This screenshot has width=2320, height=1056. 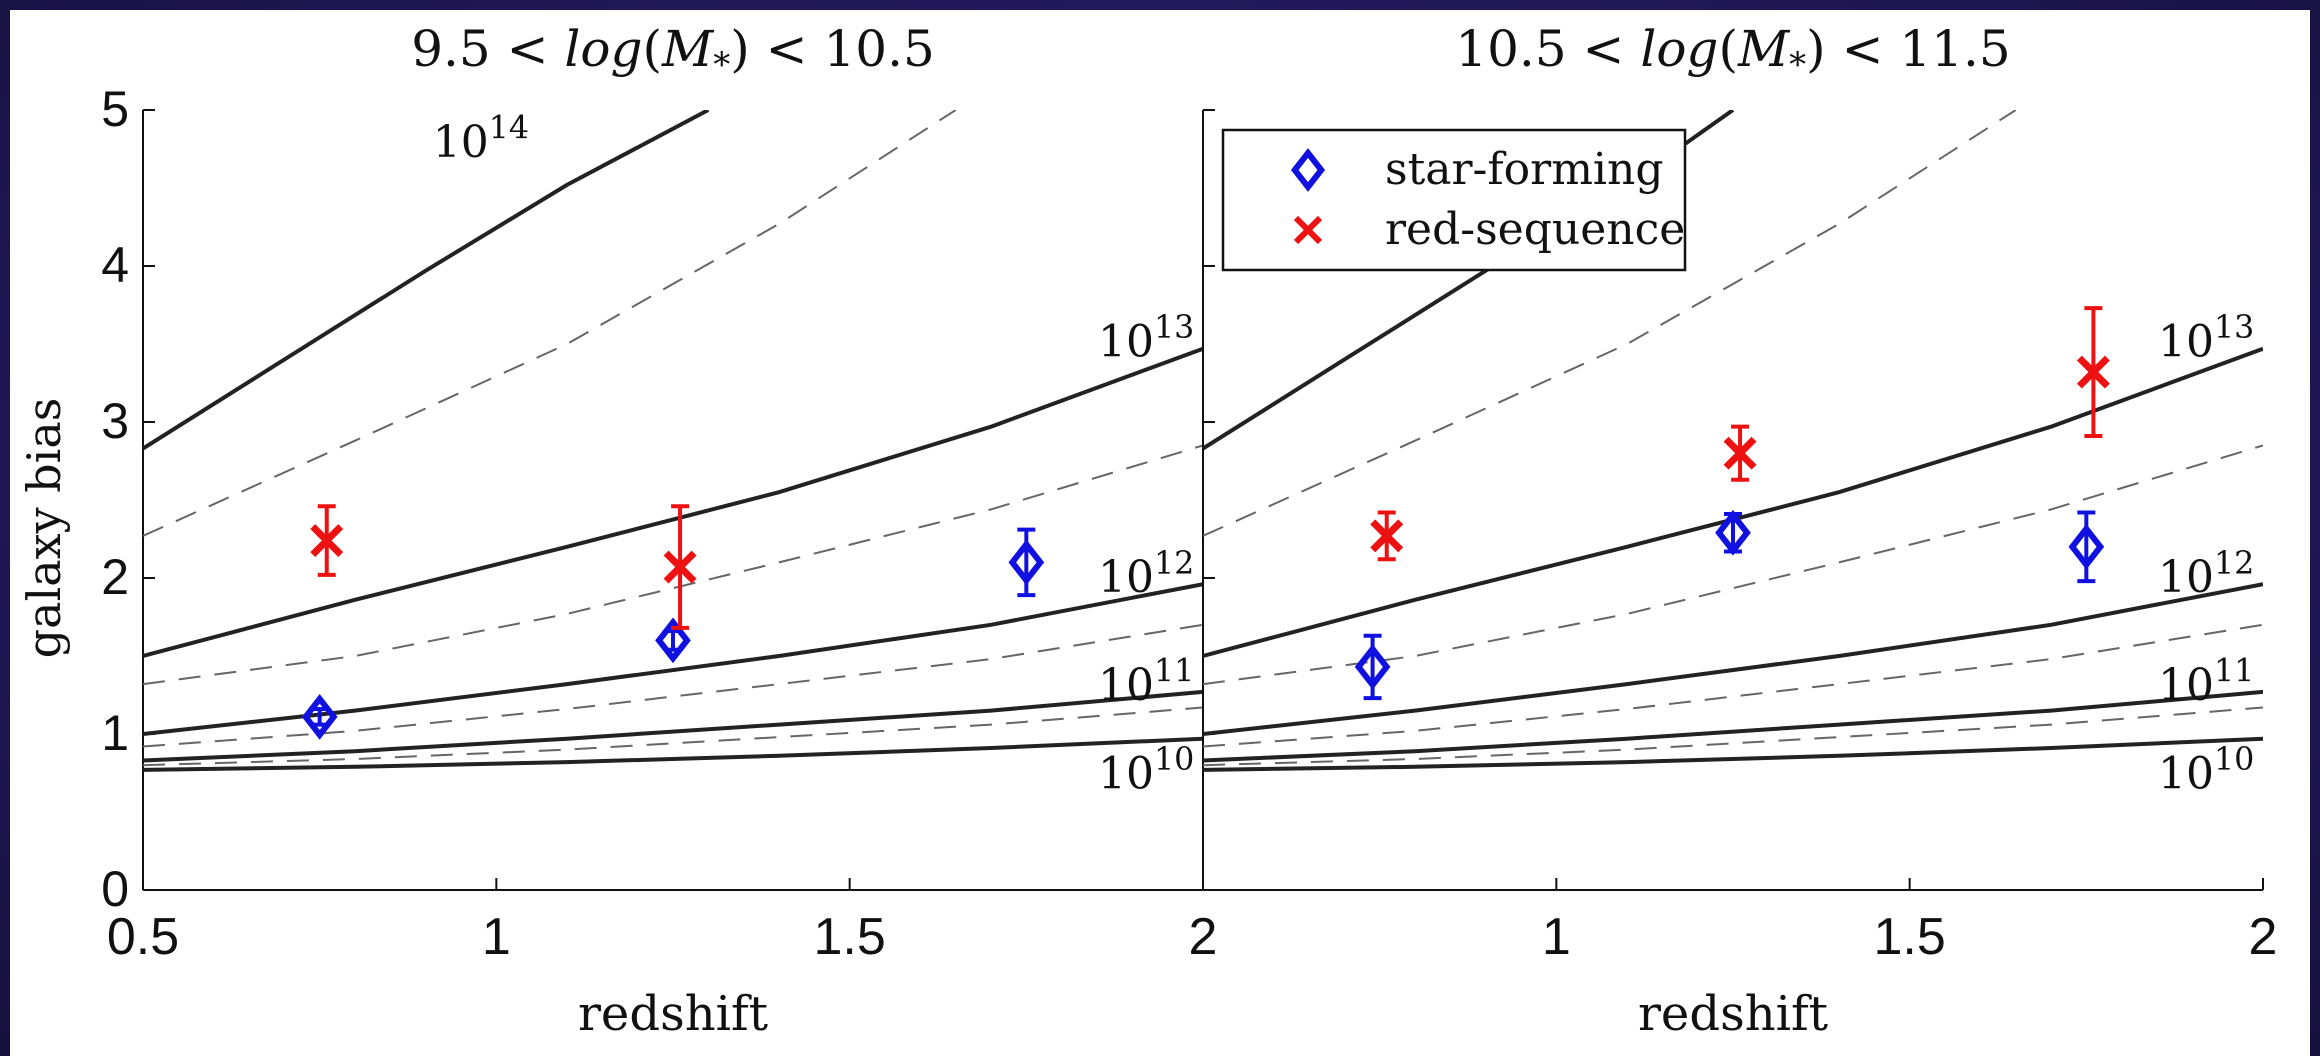 I want to click on halo-mass-label: 1014, so click(x=481, y=138).